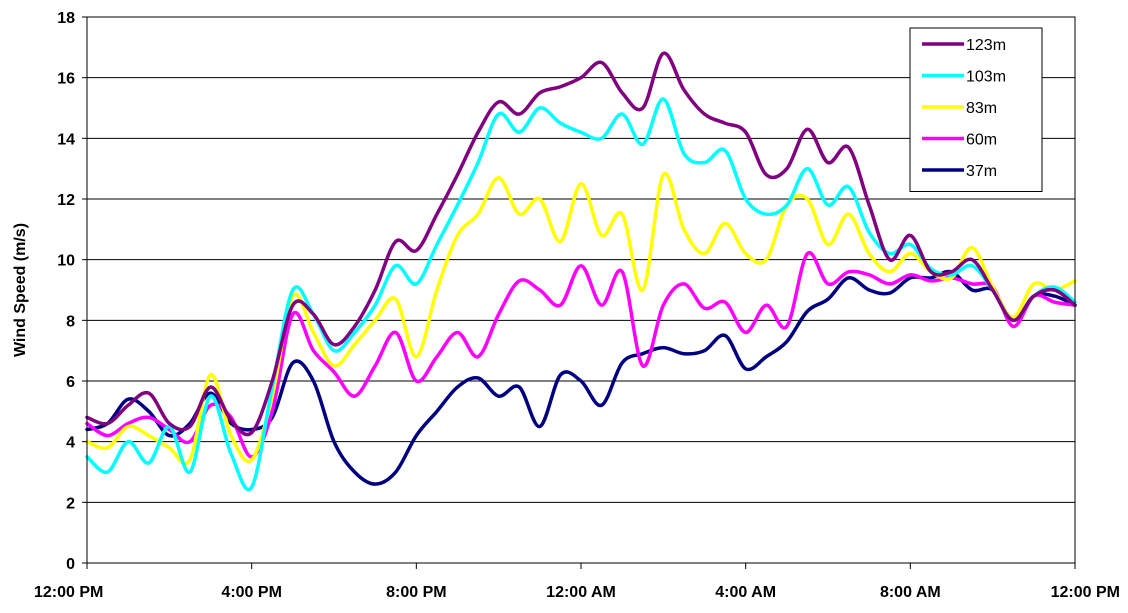 Image resolution: width=1128 pixels, height=613 pixels. Describe the element at coordinates (986, 77) in the screenshot. I see `legend-label: 103m` at that location.